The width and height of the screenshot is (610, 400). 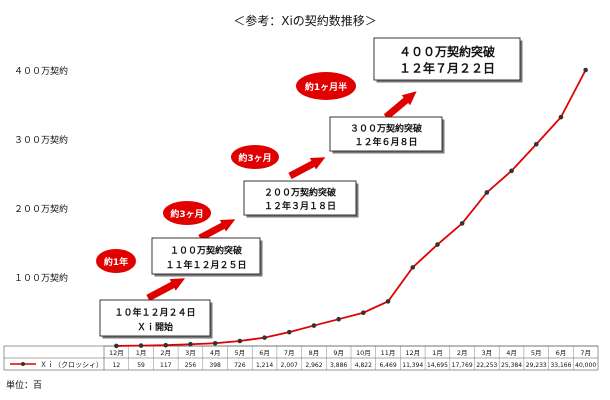 What do you see at coordinates (387, 365) in the screenshot?
I see `table-value: 6,469` at bounding box center [387, 365].